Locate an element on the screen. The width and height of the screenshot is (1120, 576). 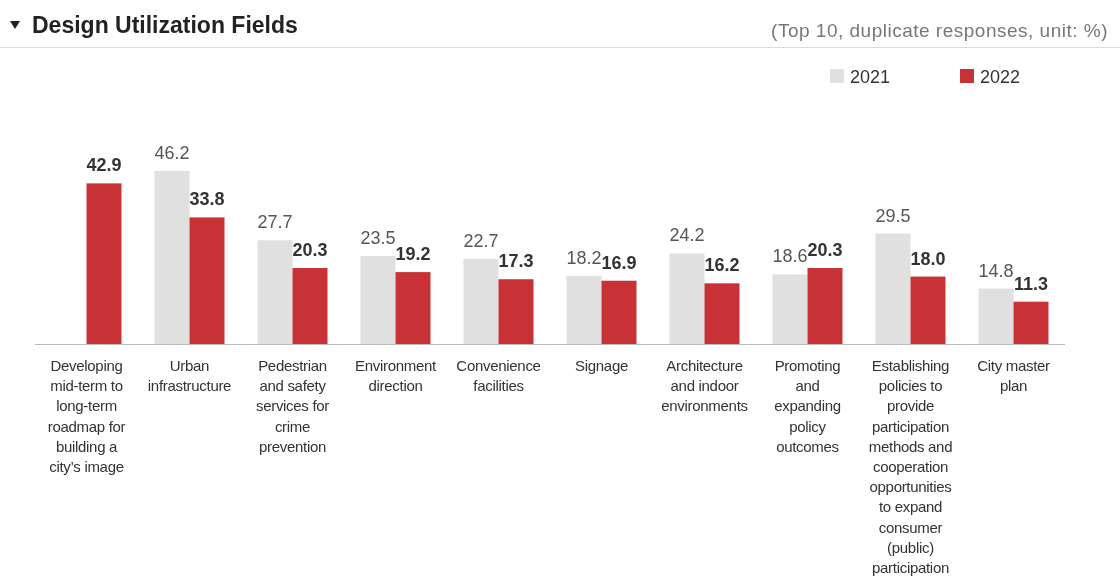
x-tick-label: Signage is located at coordinates (601, 365).